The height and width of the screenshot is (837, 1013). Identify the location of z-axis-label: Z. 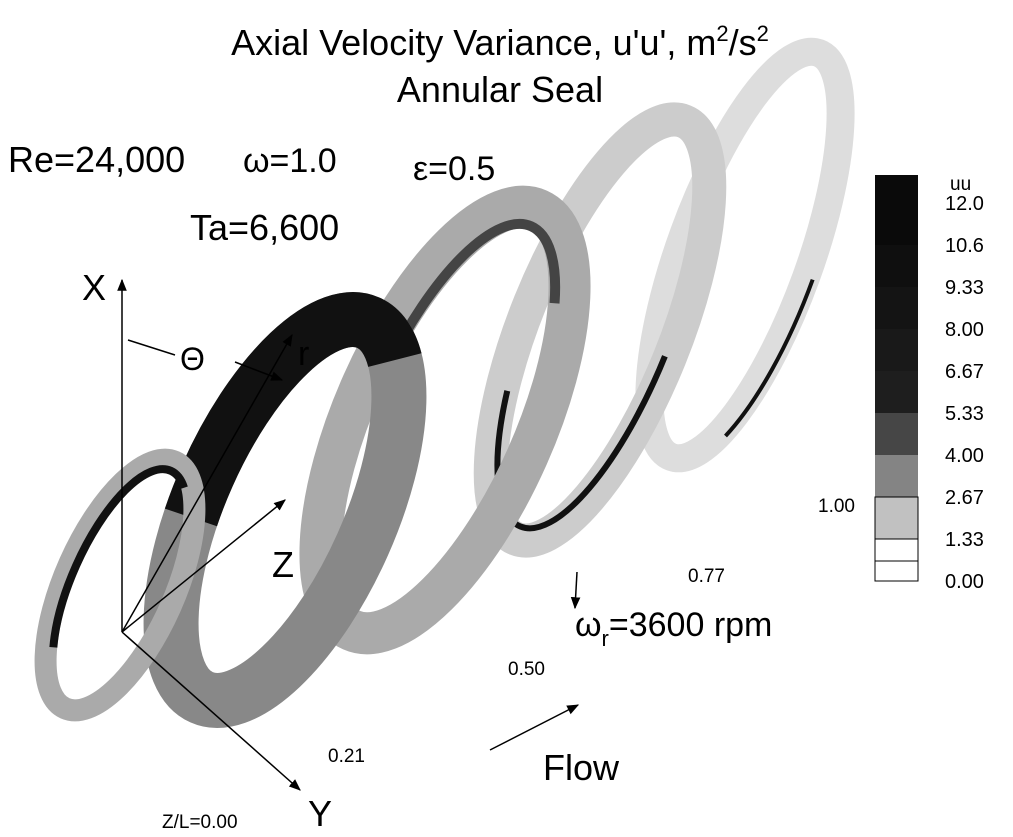
(283, 564).